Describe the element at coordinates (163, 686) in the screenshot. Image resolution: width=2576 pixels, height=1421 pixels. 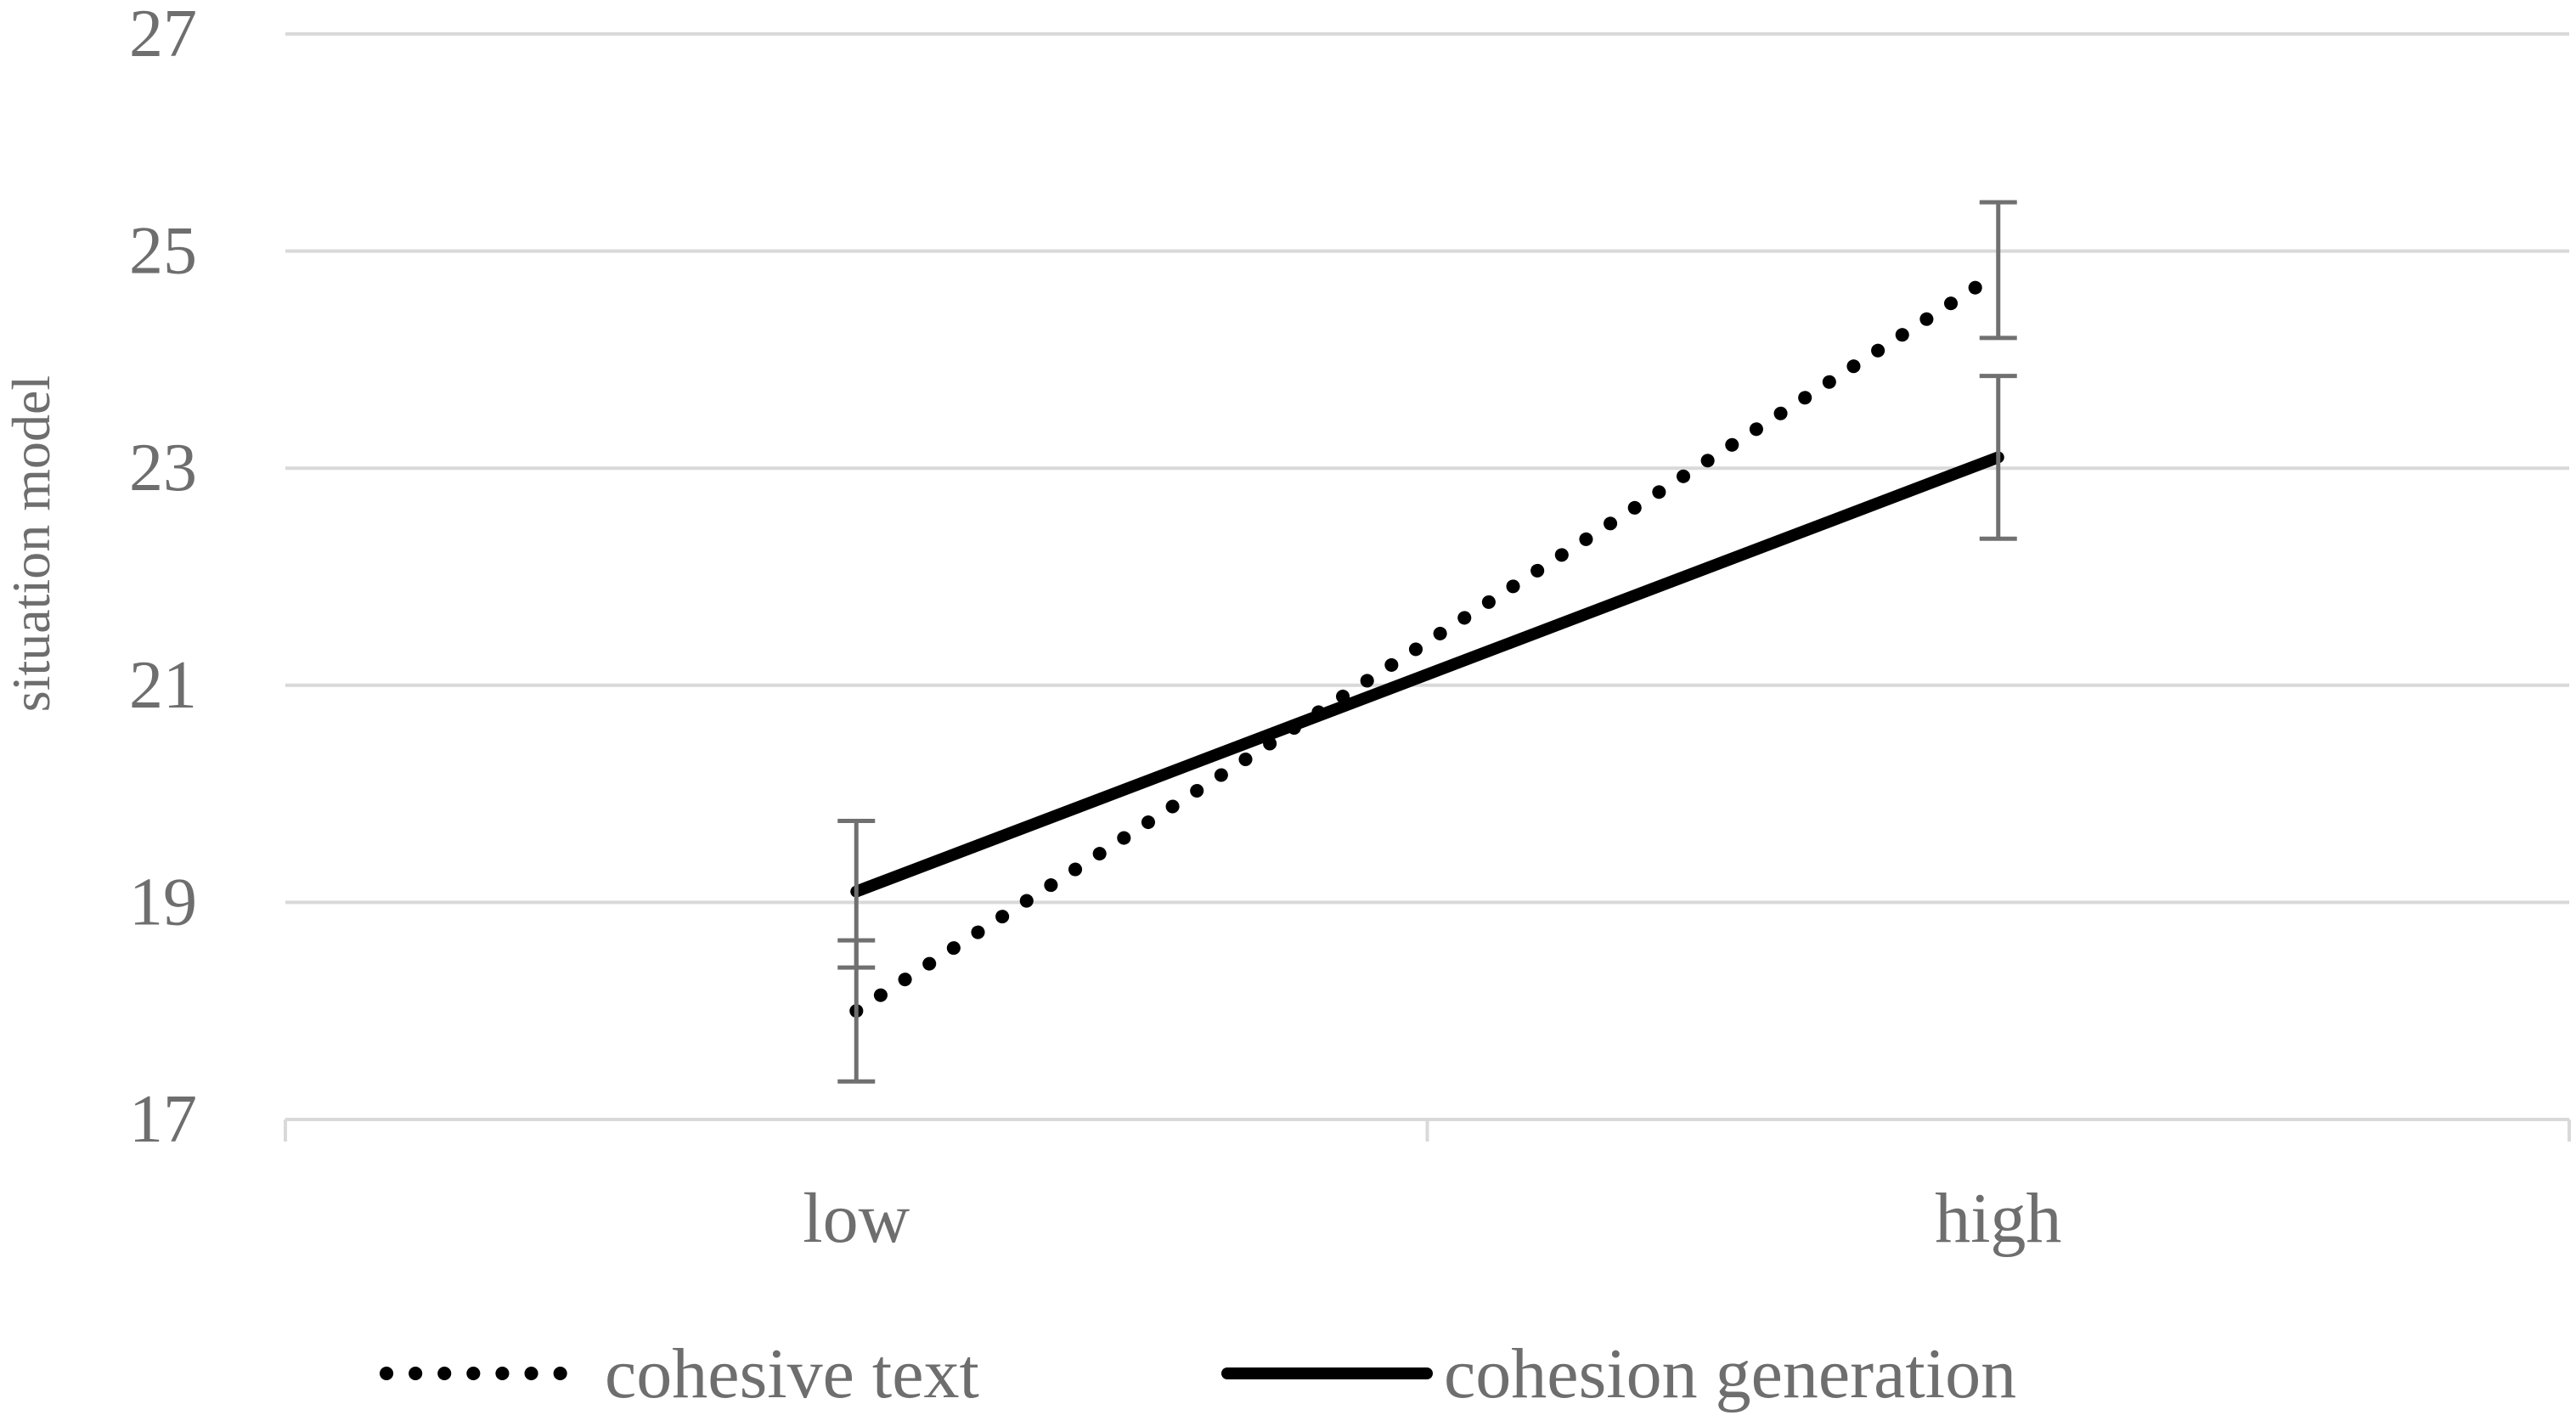
I see `y-tick-label-21: 21` at that location.